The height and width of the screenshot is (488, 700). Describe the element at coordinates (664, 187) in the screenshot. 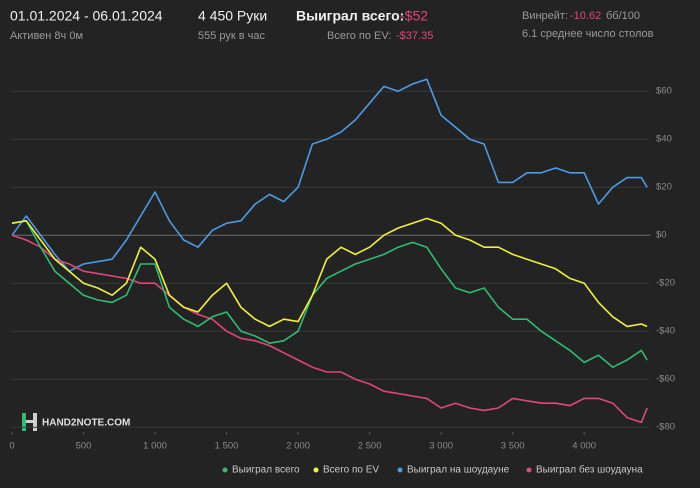

I see `y-tick-label: $20` at that location.